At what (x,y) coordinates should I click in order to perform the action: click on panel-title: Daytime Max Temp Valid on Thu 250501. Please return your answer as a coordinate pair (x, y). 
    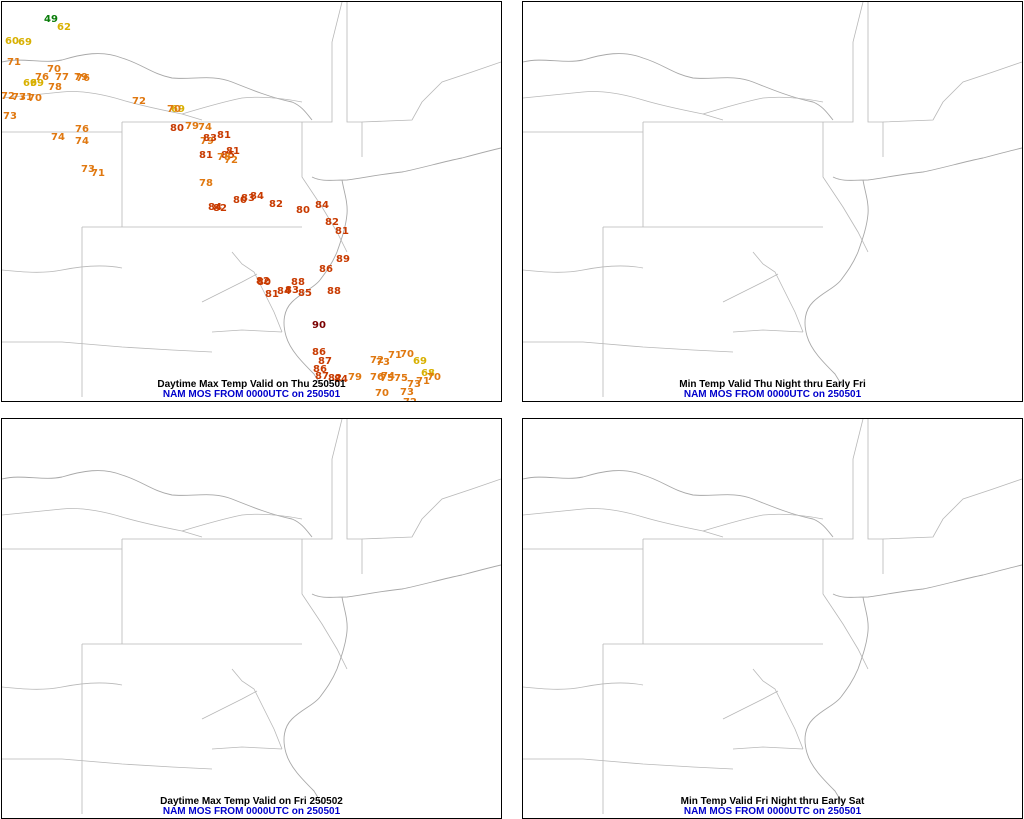
    Looking at the image, I should click on (251, 384).